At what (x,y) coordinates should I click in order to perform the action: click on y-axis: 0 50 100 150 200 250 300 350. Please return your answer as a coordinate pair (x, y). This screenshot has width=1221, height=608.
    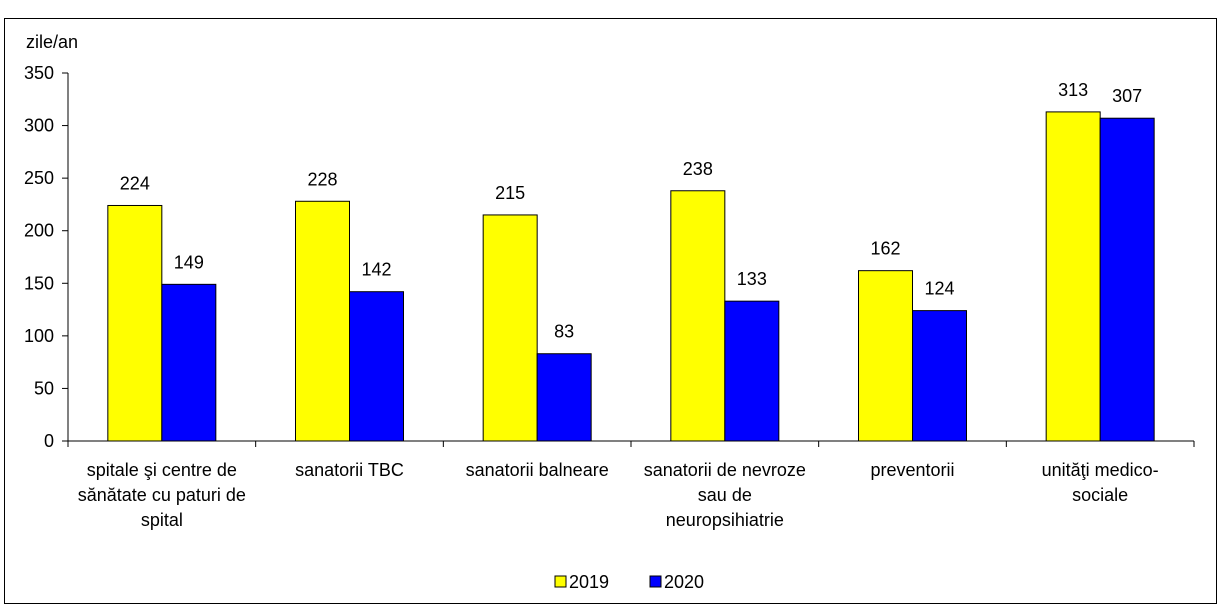
    Looking at the image, I should click on (46, 257).